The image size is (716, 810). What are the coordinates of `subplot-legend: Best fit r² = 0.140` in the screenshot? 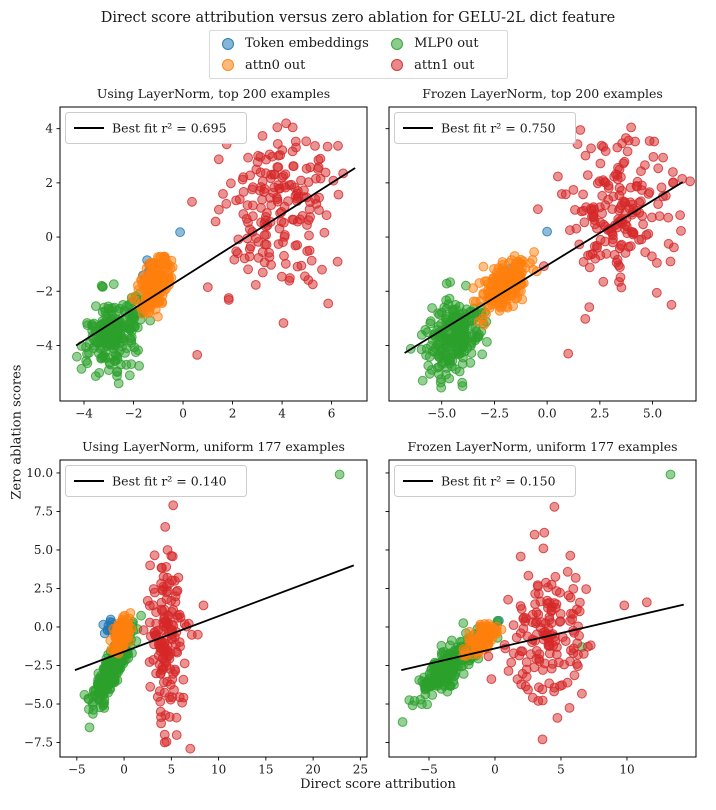 It's located at (156, 481).